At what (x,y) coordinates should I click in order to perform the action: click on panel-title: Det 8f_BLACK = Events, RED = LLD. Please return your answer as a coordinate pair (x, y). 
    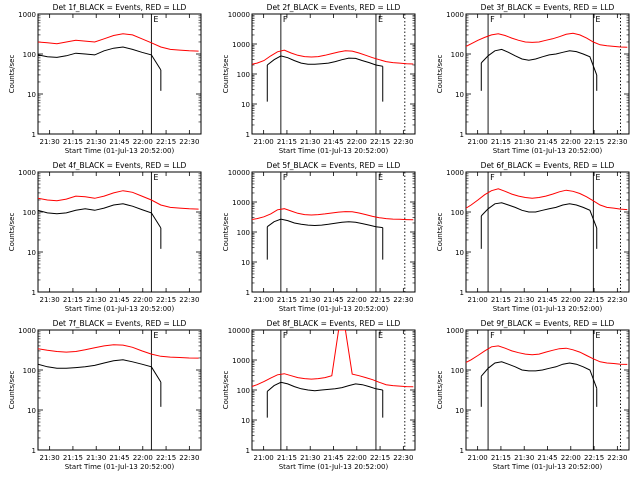
    Looking at the image, I should click on (334, 323).